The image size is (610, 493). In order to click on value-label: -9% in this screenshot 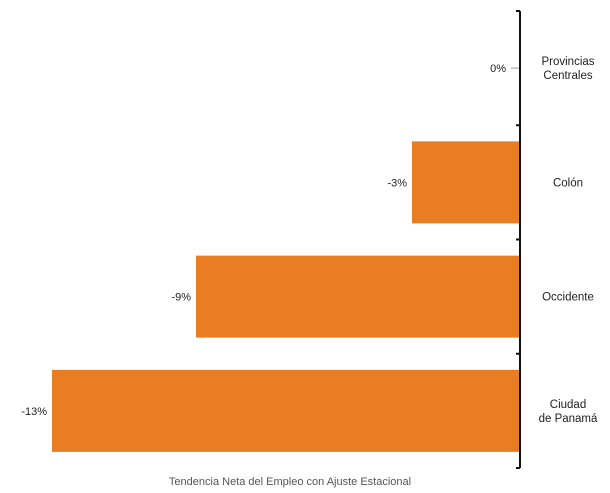, I will do `click(181, 298)`.